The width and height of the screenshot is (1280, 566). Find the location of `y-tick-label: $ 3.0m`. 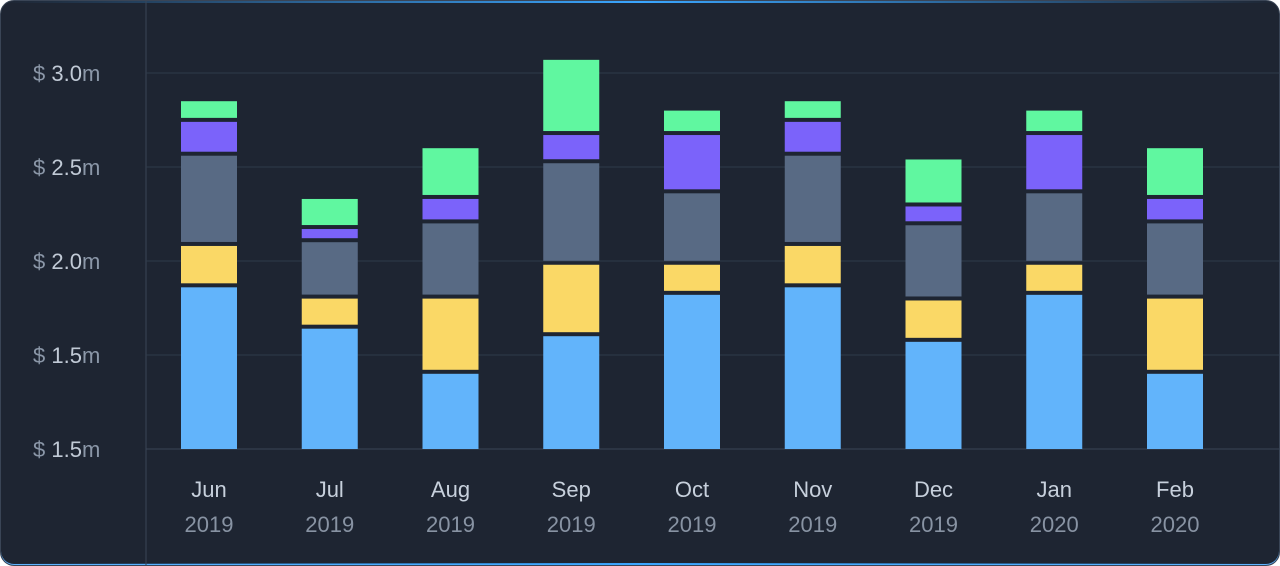

y-tick-label: $ 3.0m is located at coordinates (66, 73).